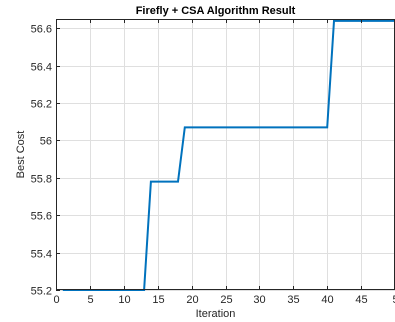  Describe the element at coordinates (41, 105) in the screenshot. I see `y-tick-label: 56.2` at that location.